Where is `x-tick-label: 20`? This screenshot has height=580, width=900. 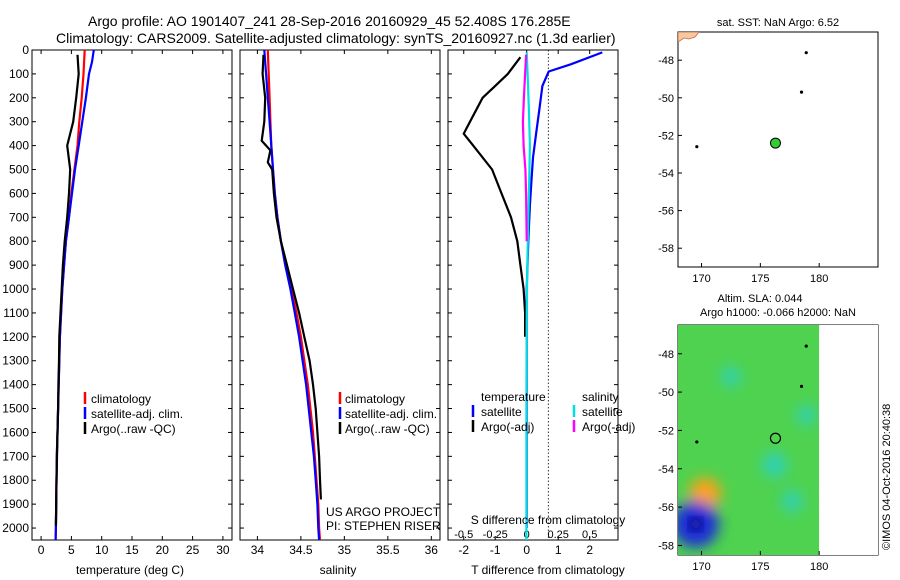 x-tick-label: 20 is located at coordinates (163, 550).